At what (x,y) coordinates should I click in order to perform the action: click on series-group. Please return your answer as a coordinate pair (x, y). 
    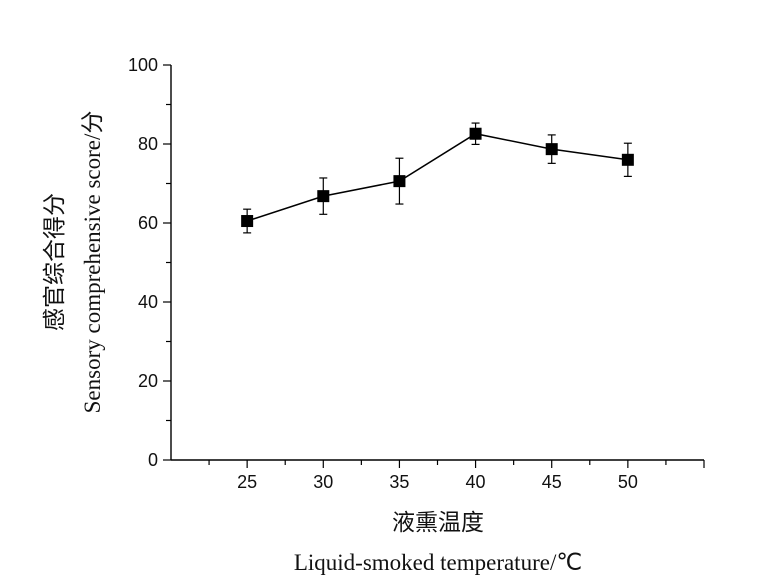
    Looking at the image, I should click on (437, 178).